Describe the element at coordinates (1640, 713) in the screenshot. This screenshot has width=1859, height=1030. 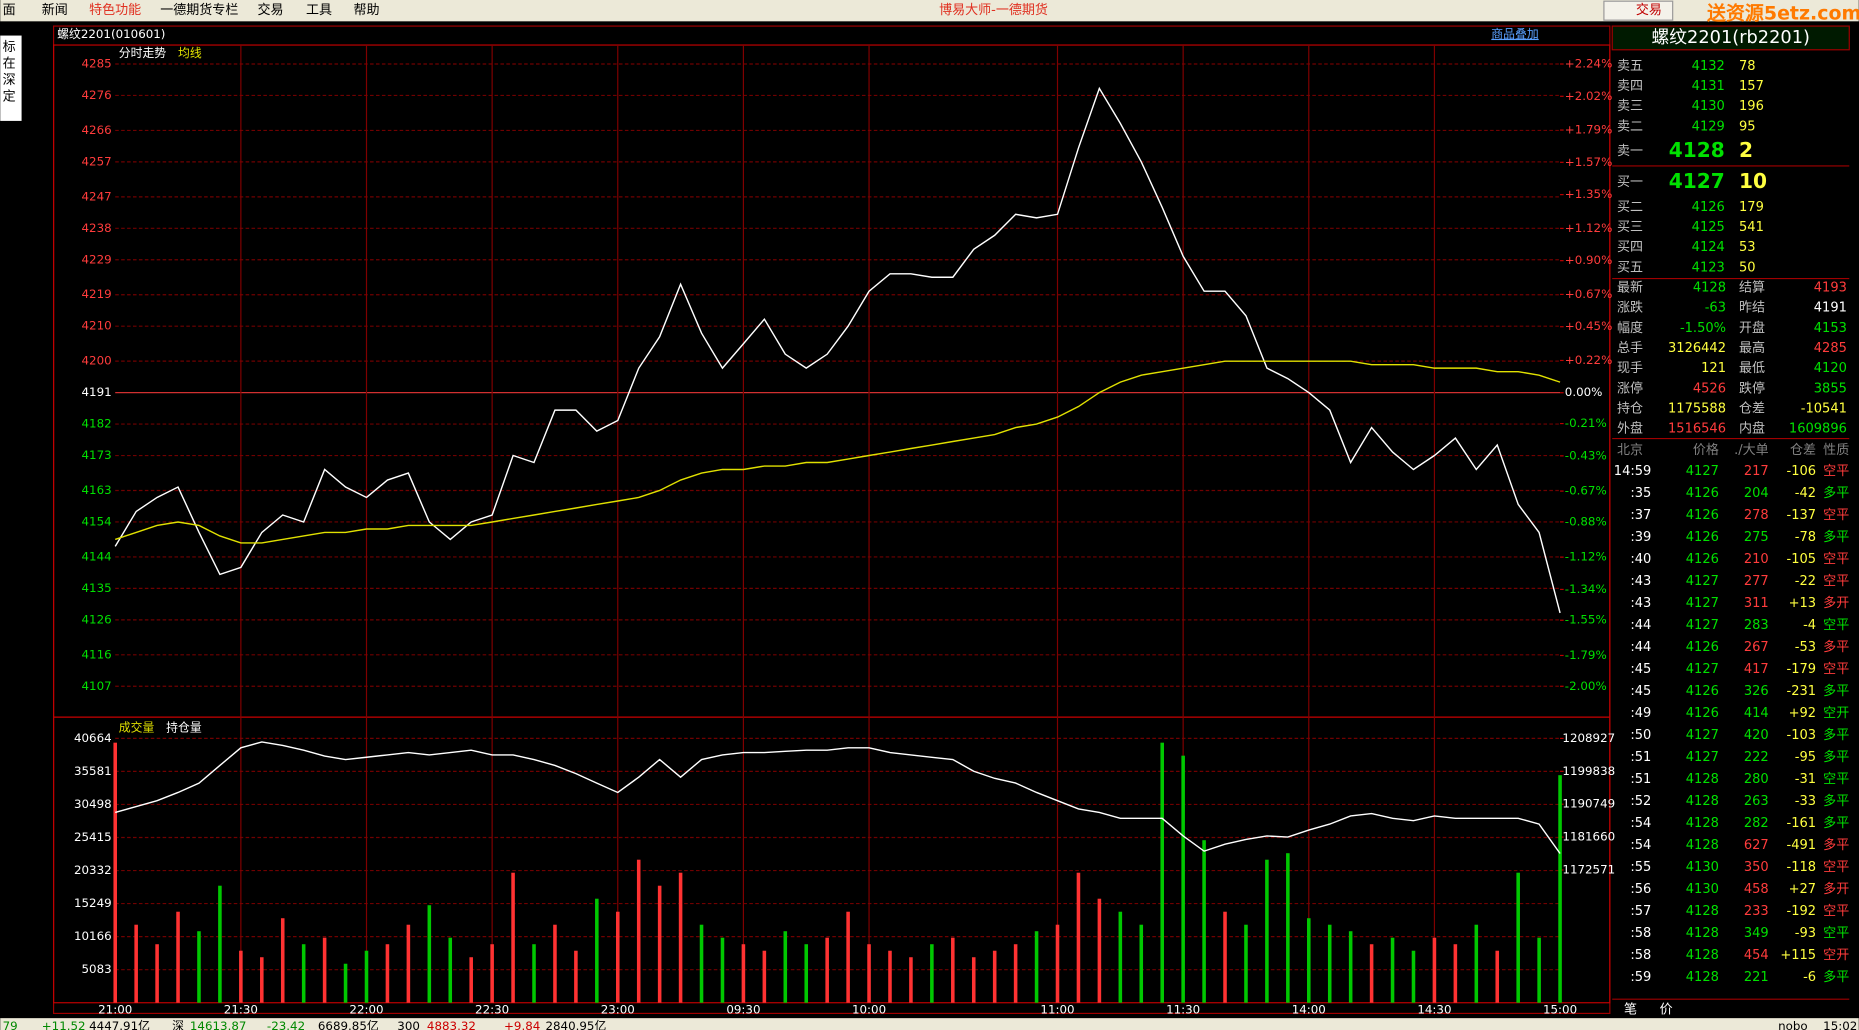
I see `list-cell: :49` at that location.